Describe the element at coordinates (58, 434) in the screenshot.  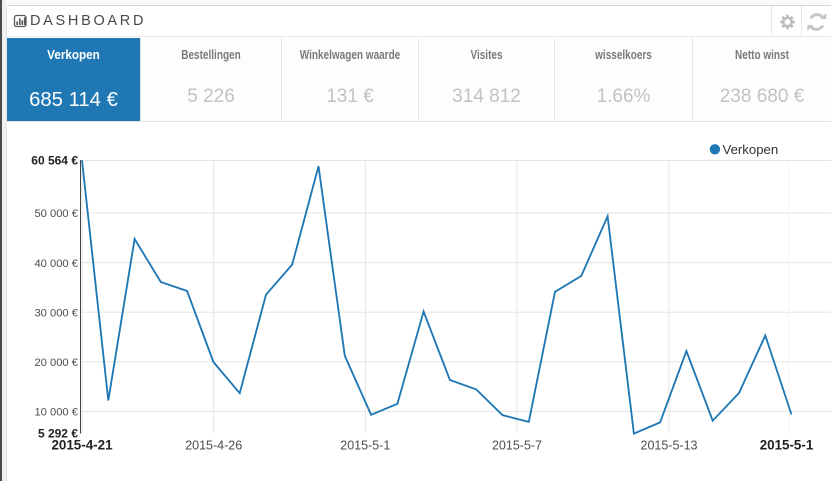
I see `svg-text: 5 292 €` at that location.